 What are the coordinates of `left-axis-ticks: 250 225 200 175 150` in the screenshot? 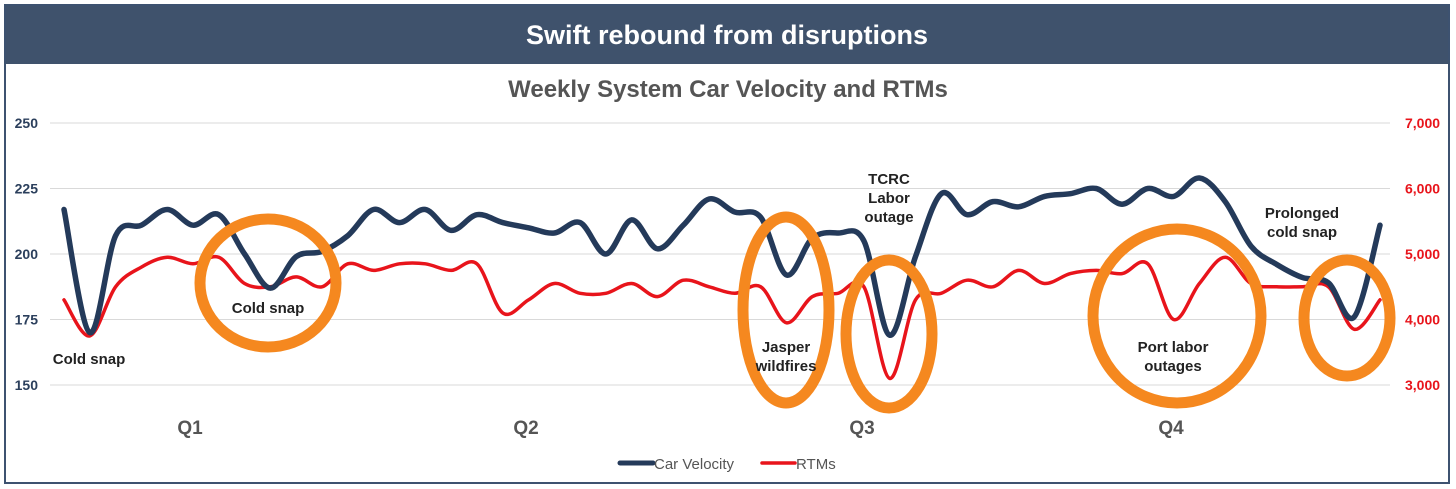 It's located at (27, 254).